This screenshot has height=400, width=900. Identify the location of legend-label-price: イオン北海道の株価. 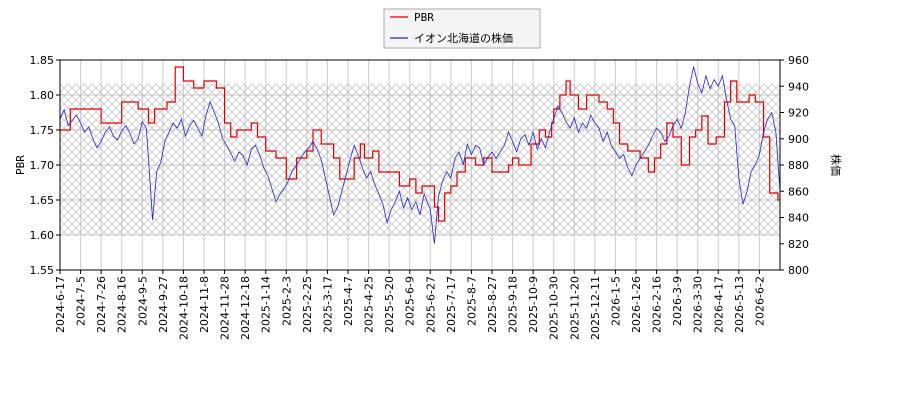
(463, 38).